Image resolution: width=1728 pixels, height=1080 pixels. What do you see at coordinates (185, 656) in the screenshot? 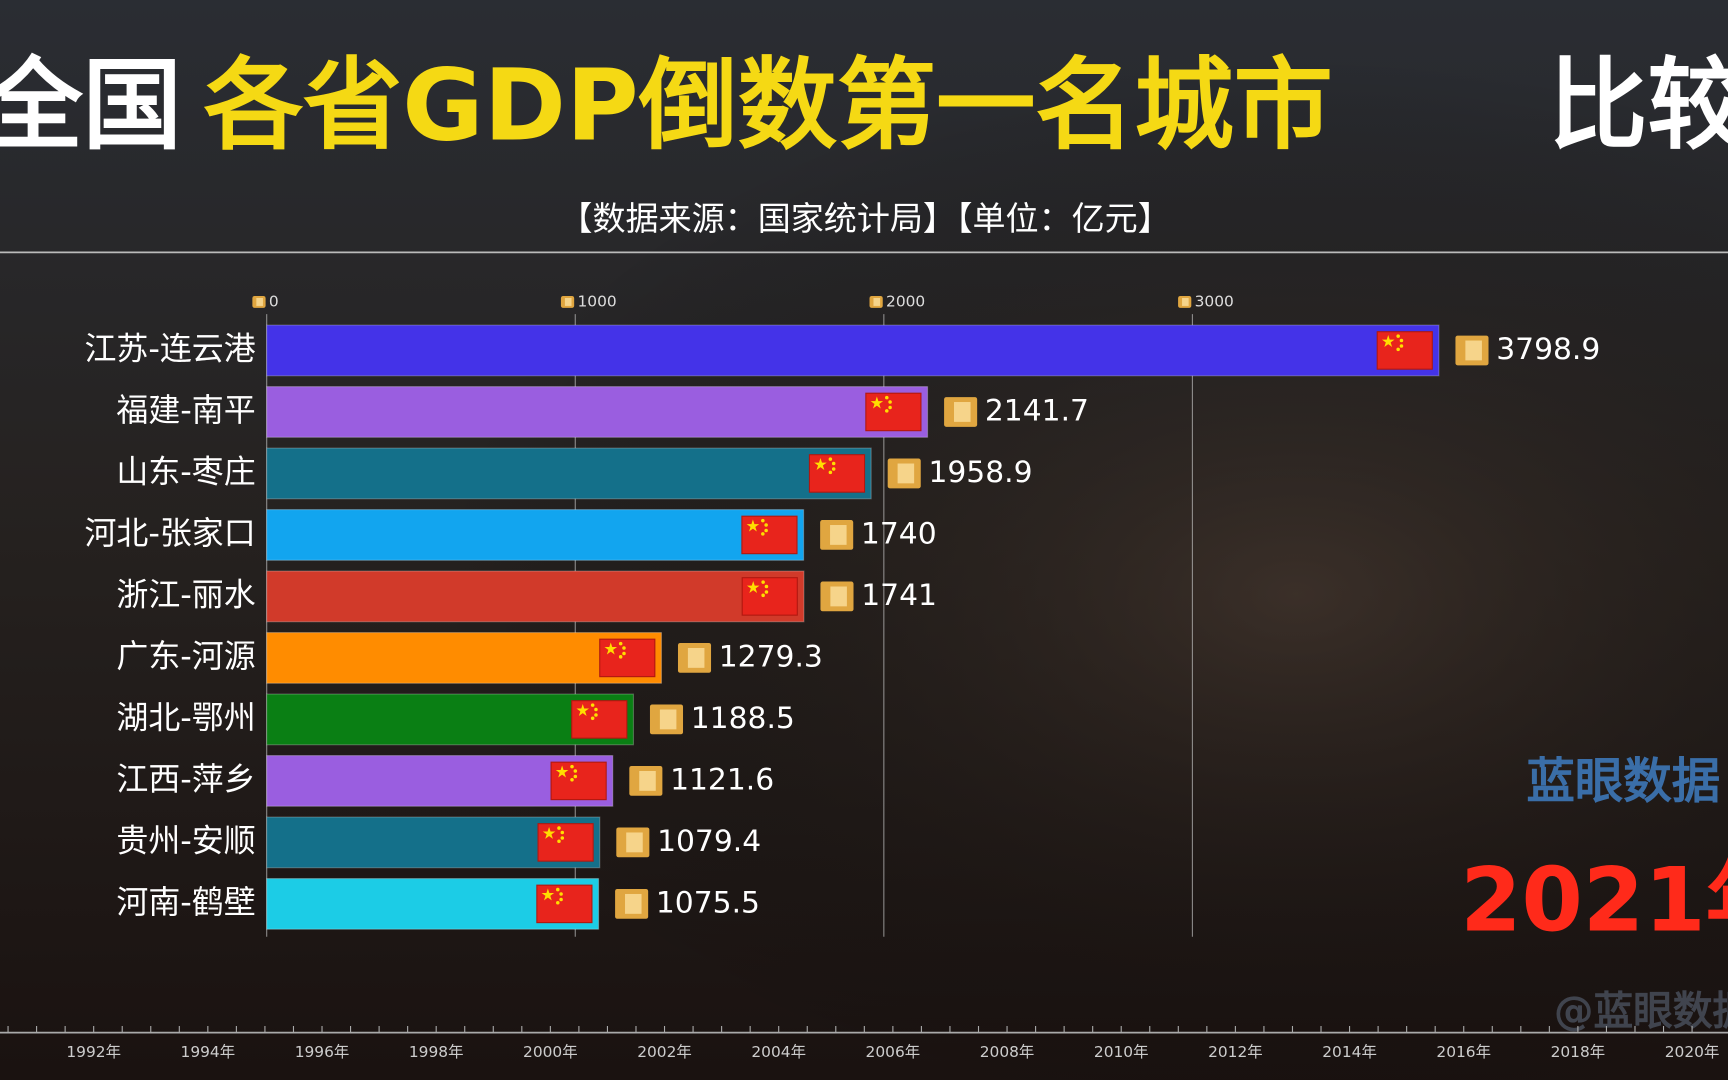
I see `y-tick-label: 广东-河源` at bounding box center [185, 656].